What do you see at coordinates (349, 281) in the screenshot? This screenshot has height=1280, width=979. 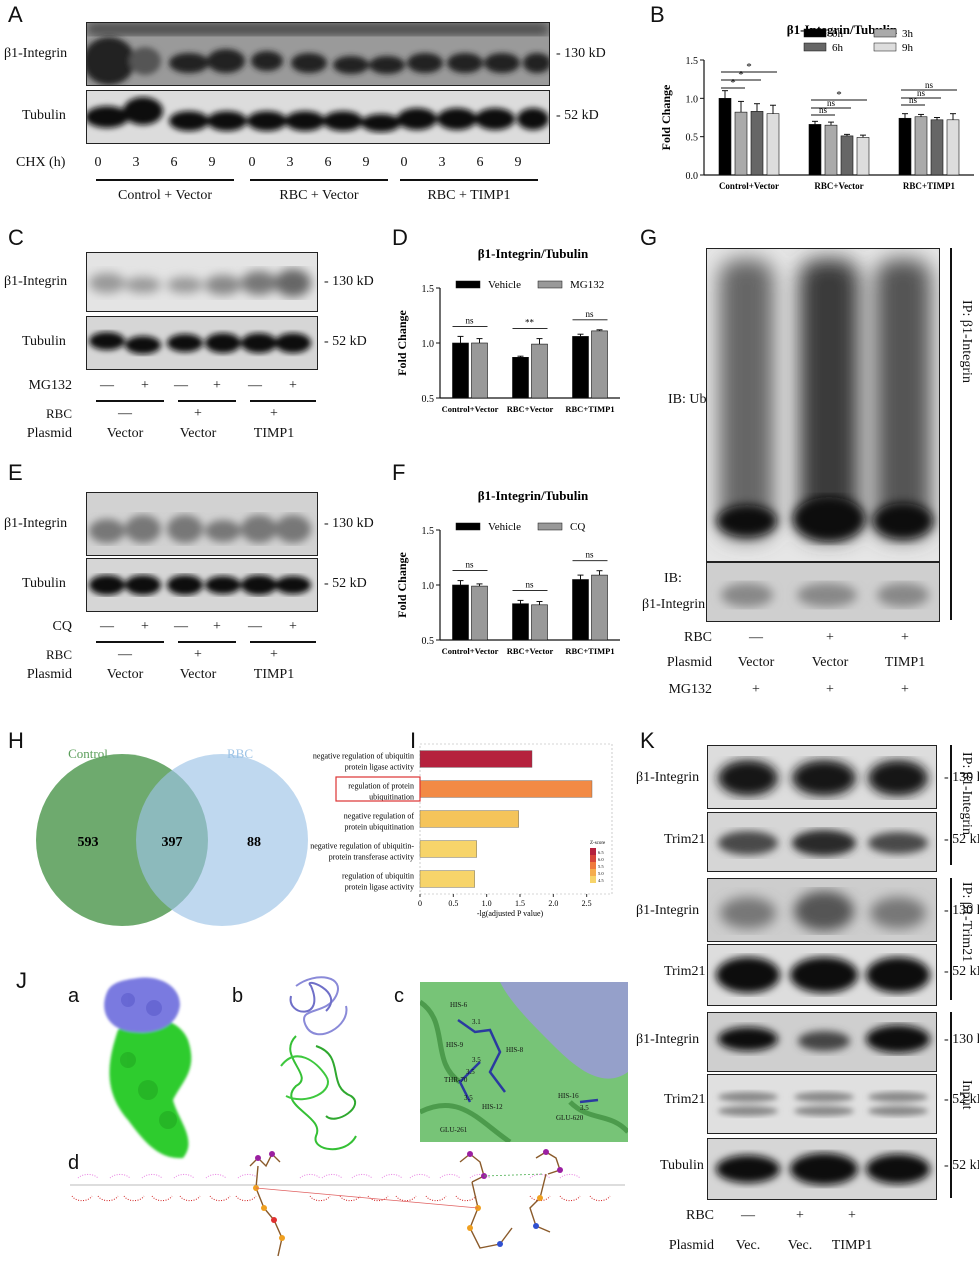 I see `kd130-c: - 130 kD` at bounding box center [349, 281].